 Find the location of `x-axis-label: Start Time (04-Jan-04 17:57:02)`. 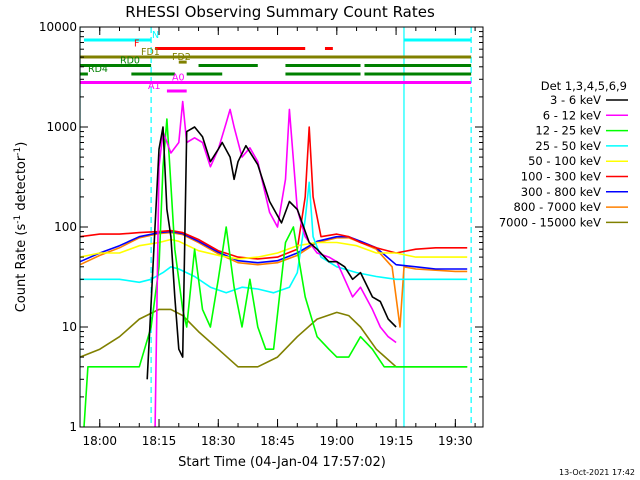

x-axis-label: Start Time (04-Jan-04 17:57:02) is located at coordinates (282, 462).